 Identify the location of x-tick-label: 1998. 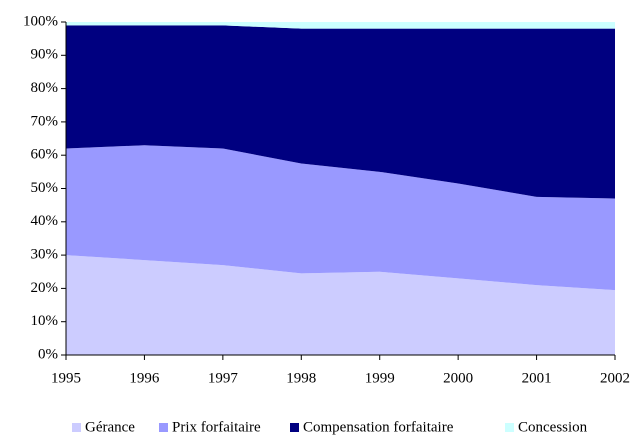
(301, 378).